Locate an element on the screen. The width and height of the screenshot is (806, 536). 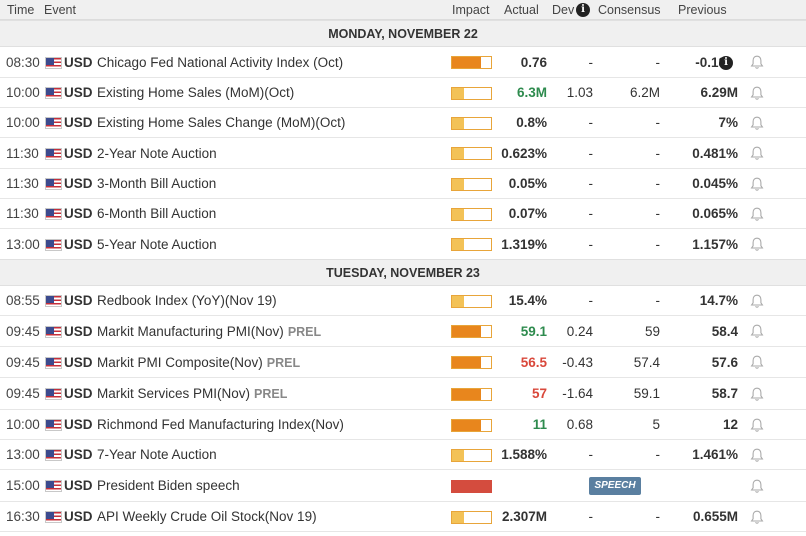
event-name-wrap: Existing Home Sales Change (MoM)(Oct) is located at coordinates (221, 122).